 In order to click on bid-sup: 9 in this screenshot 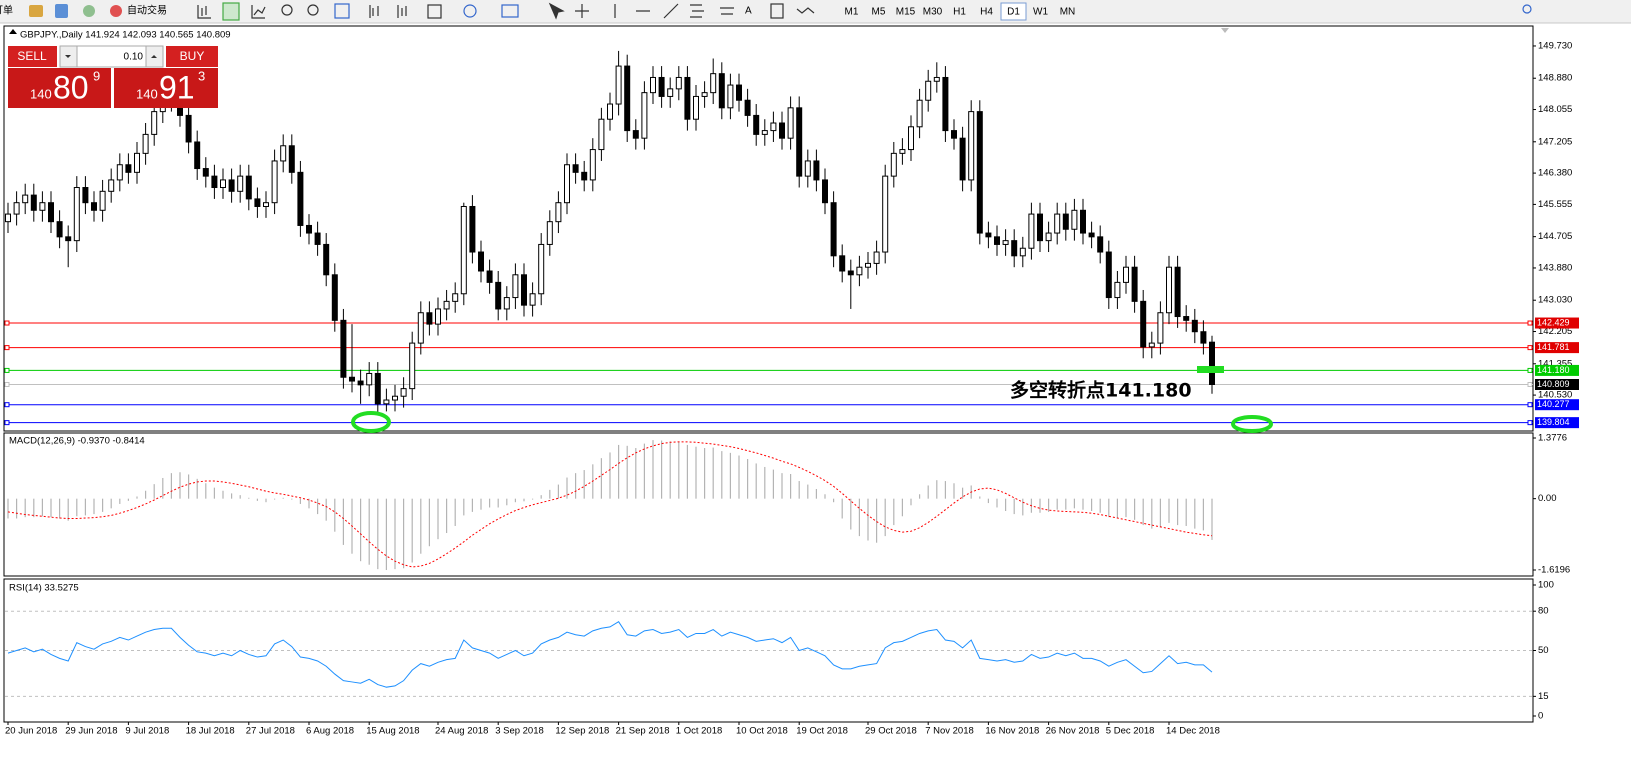, I will do `click(96, 75)`.